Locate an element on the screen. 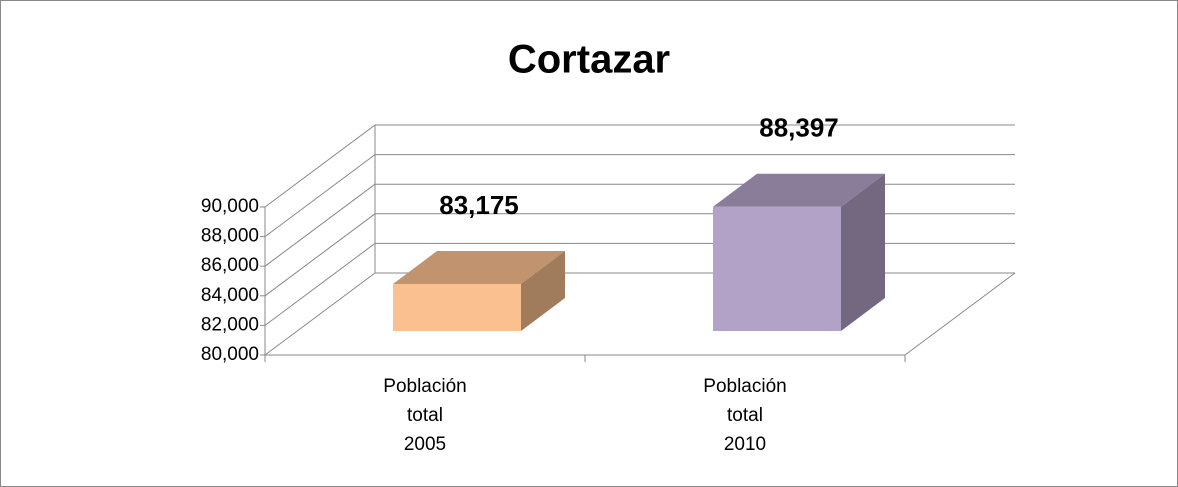 This screenshot has height=487, width=1178. x-tick-label: Población total 2010 is located at coordinates (744, 415).